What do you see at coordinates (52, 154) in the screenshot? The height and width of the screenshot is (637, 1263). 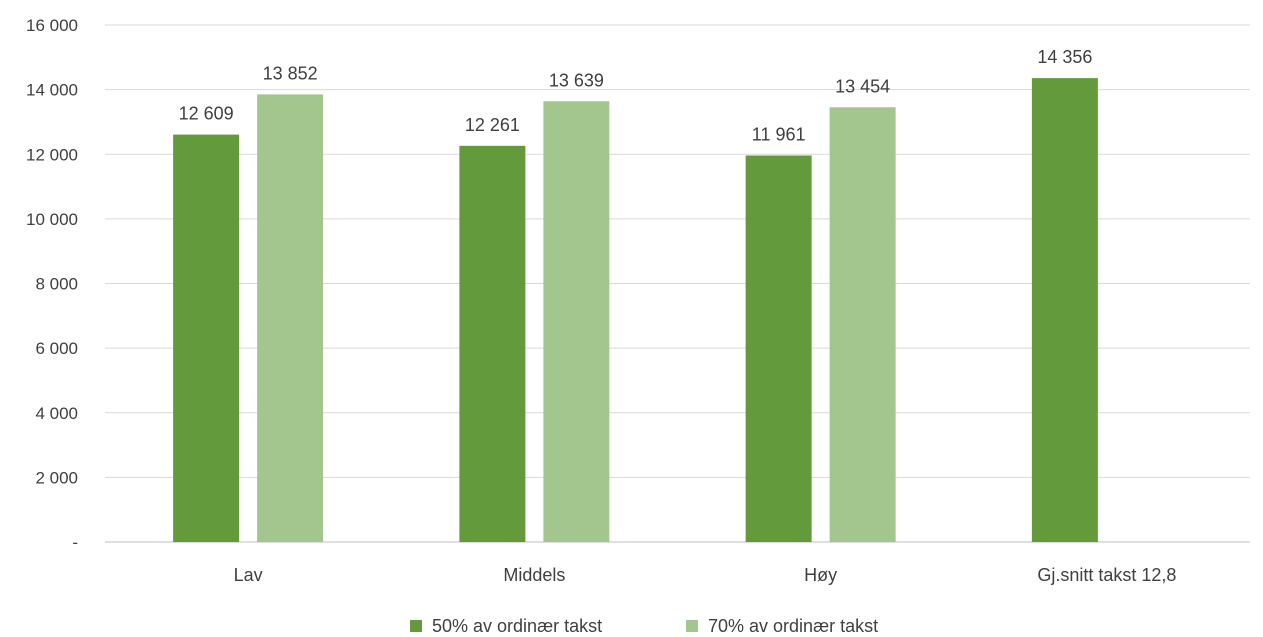 I see `y-tick-label: 12 000` at bounding box center [52, 154].